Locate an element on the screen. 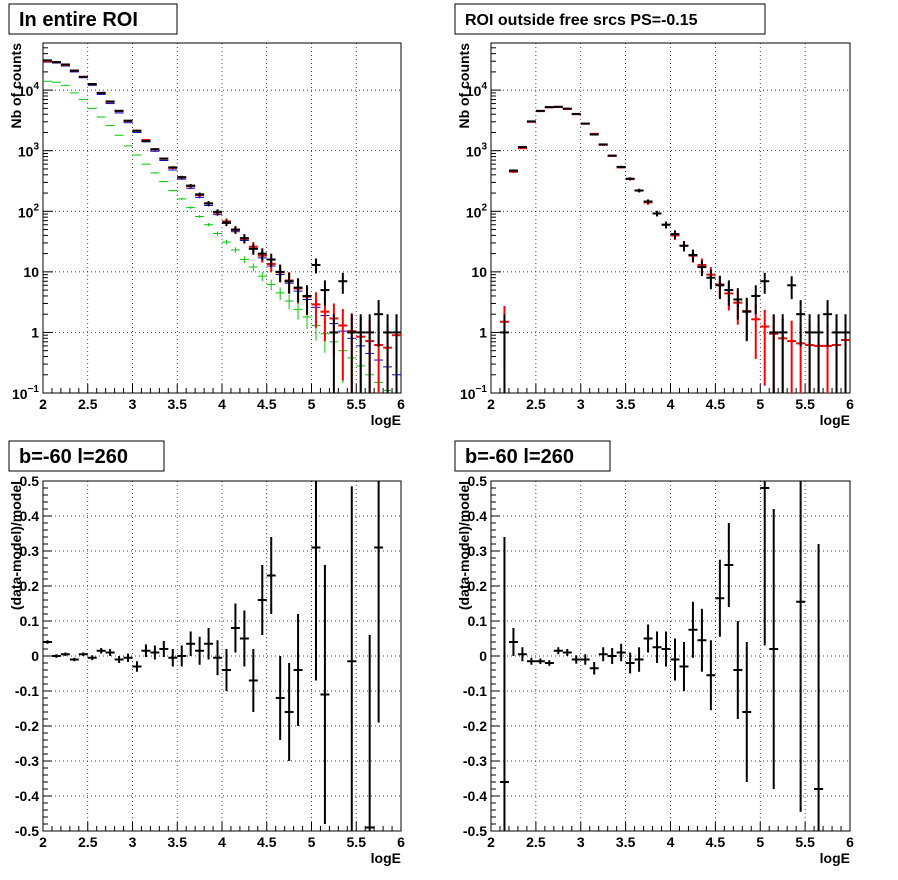 Image resolution: width=898 pixels, height=880 pixels. panel-title: In entire ROI is located at coordinates (93, 19).